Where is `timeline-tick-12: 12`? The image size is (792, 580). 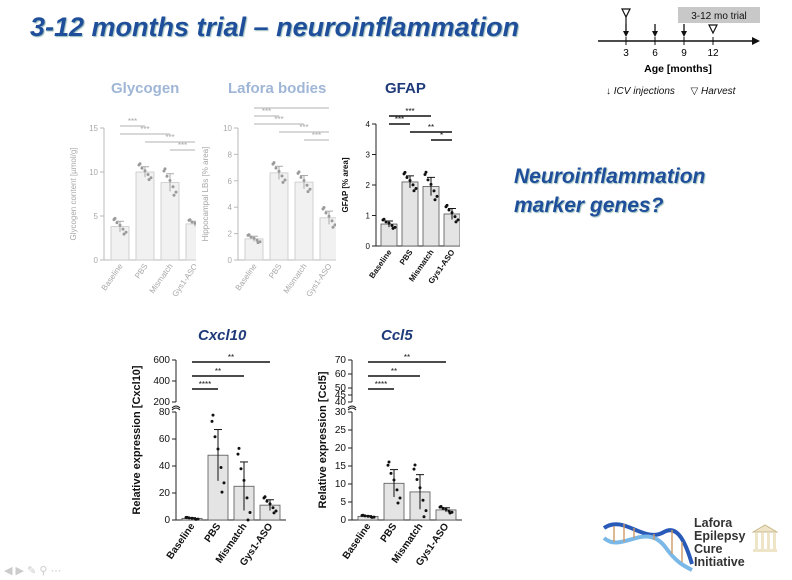 timeline-tick-12: 12 is located at coordinates (713, 53).